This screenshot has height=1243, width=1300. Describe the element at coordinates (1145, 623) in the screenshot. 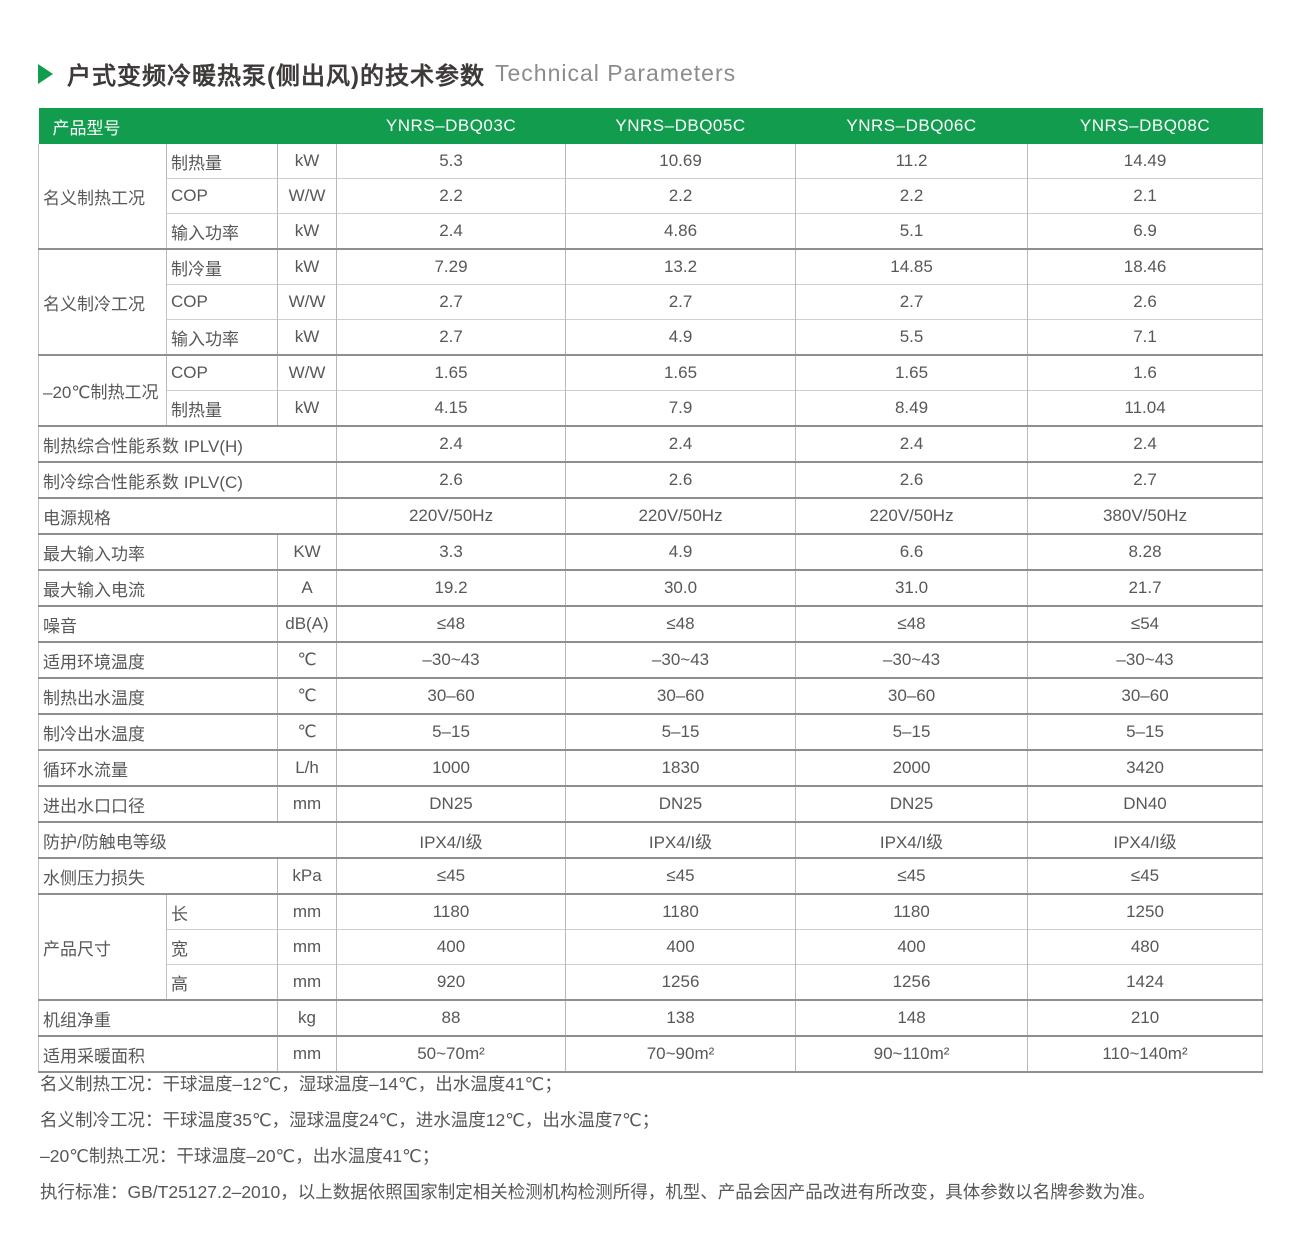

I see `cell-value: ≤54` at that location.